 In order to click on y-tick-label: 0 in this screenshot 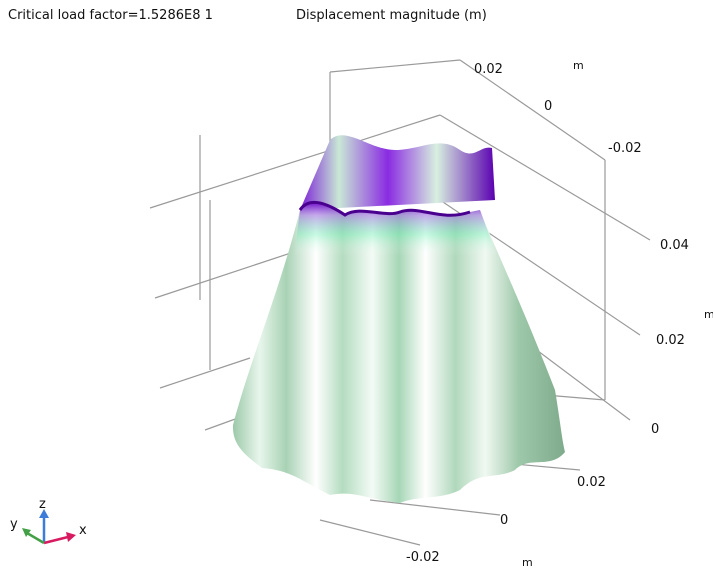, I will do `click(548, 106)`.